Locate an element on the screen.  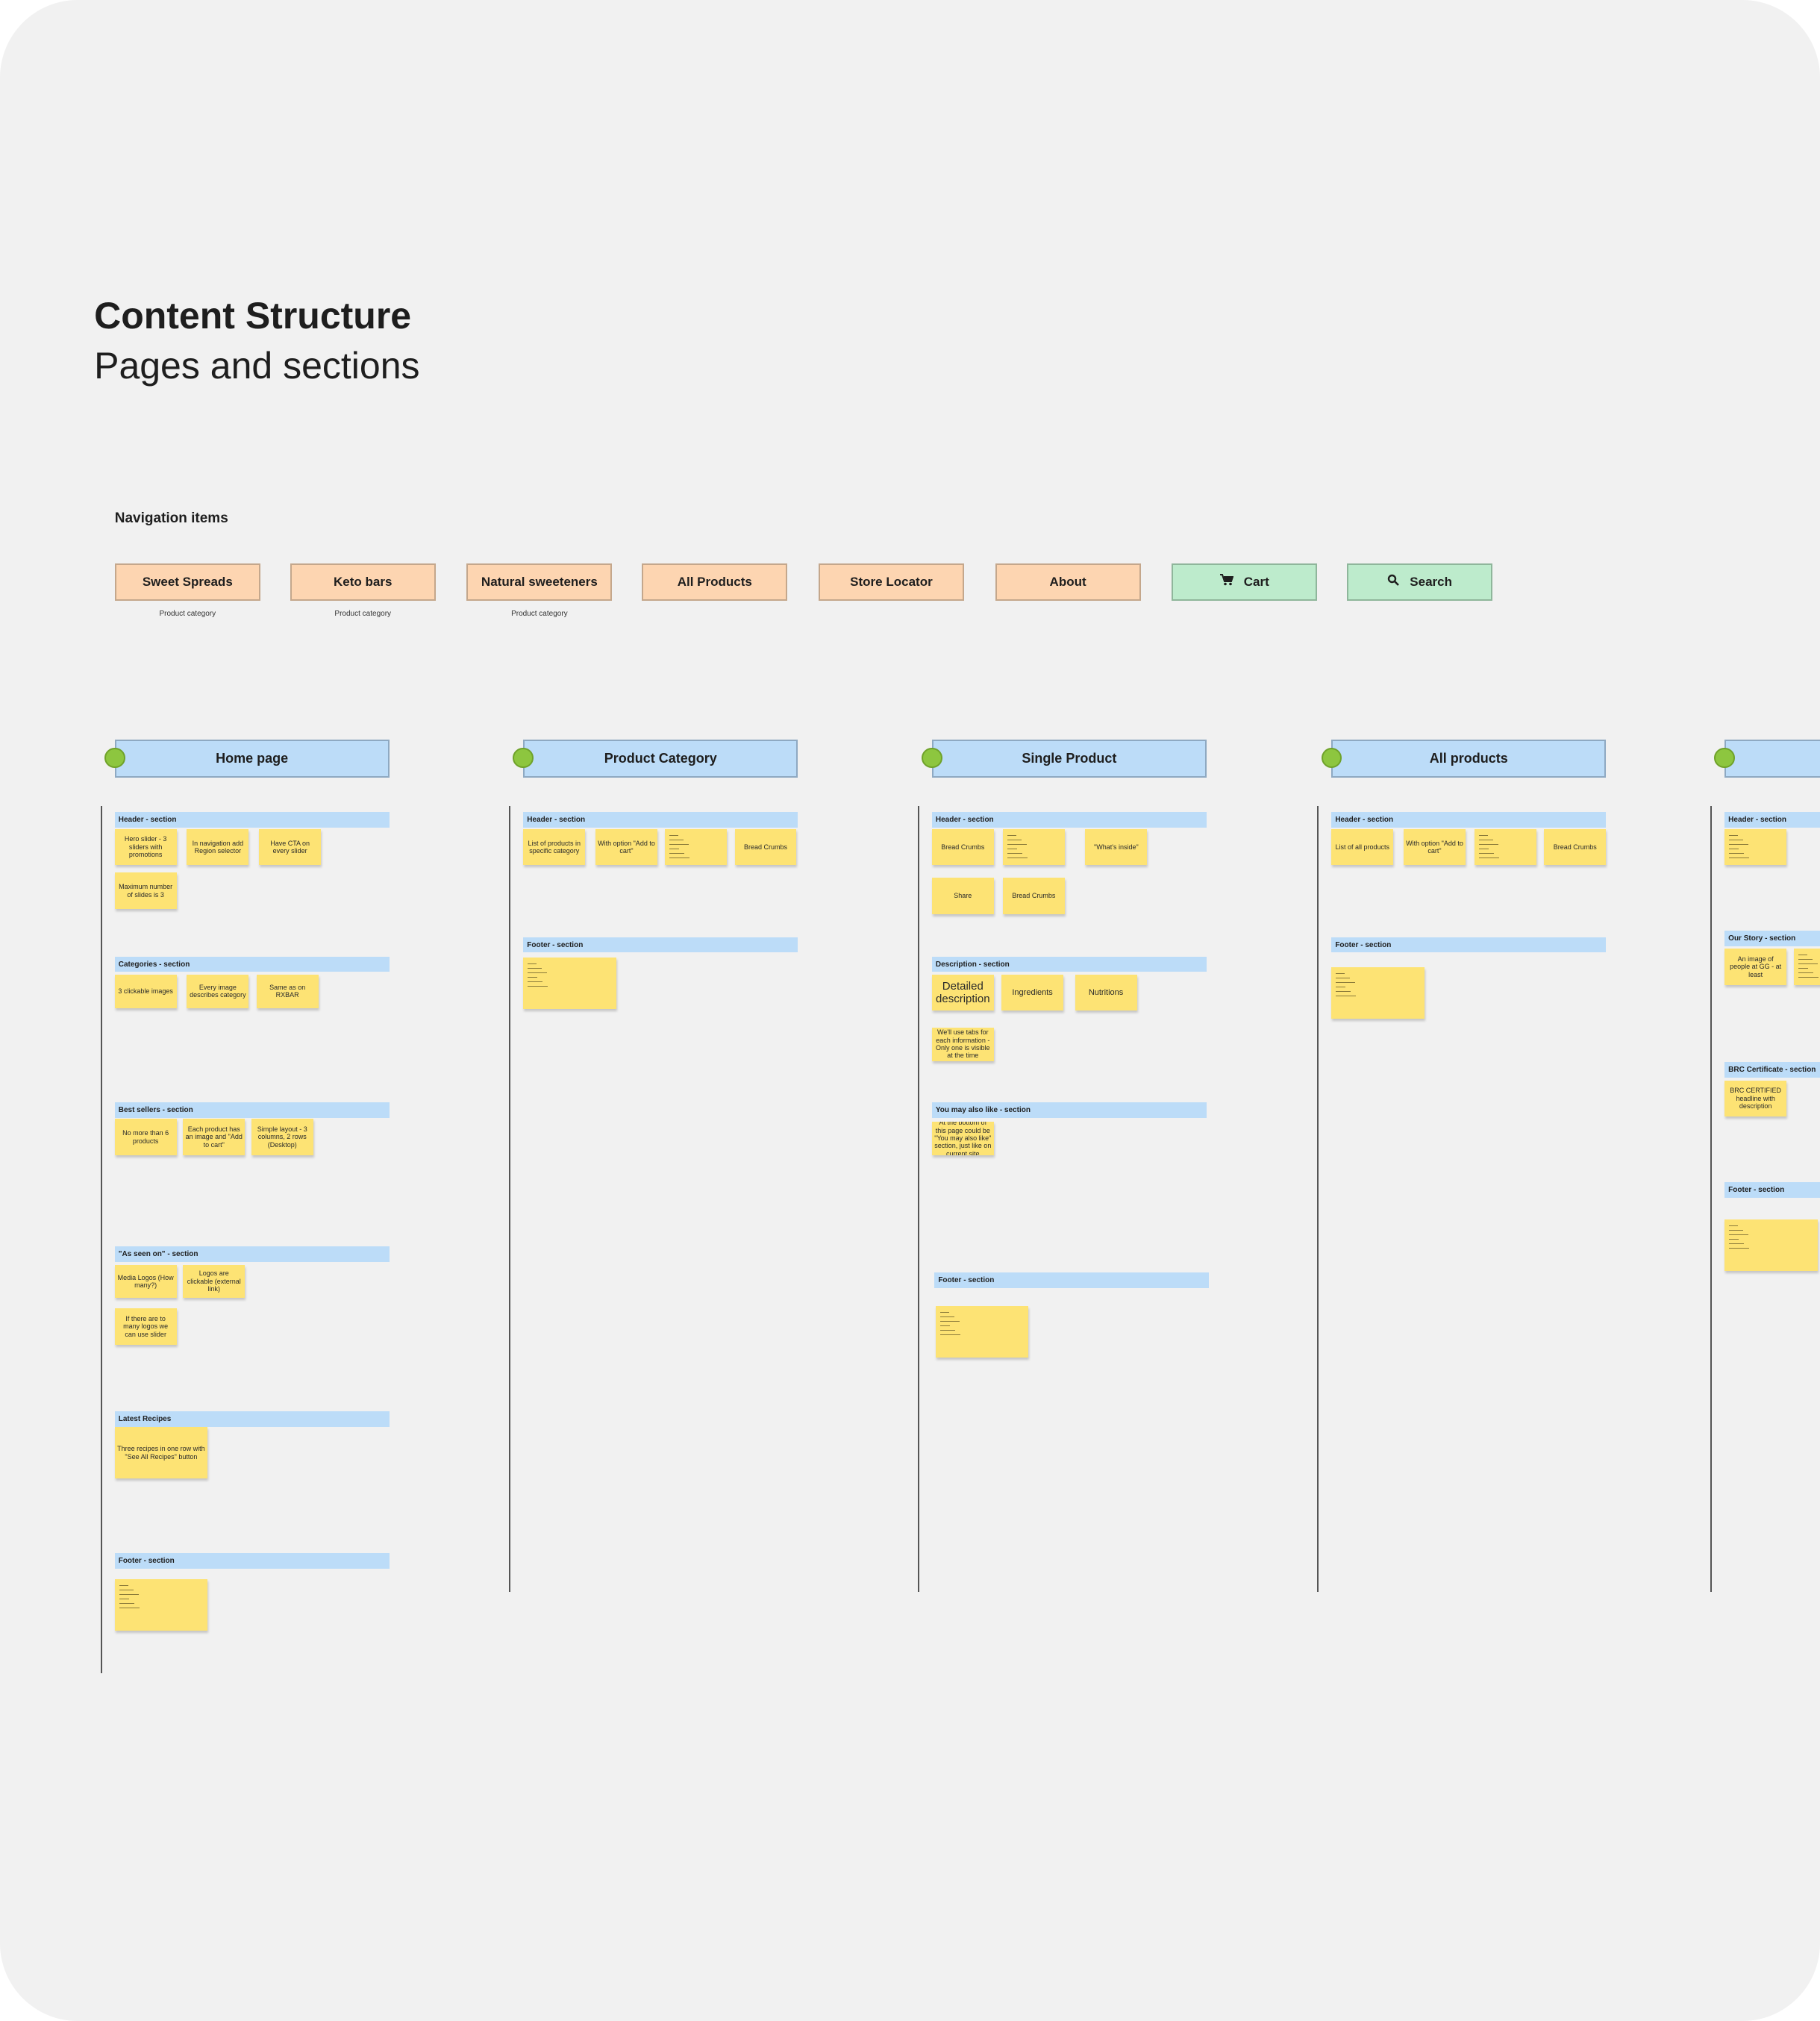
section-label: Our Story - section is located at coordinates (1772, 938).